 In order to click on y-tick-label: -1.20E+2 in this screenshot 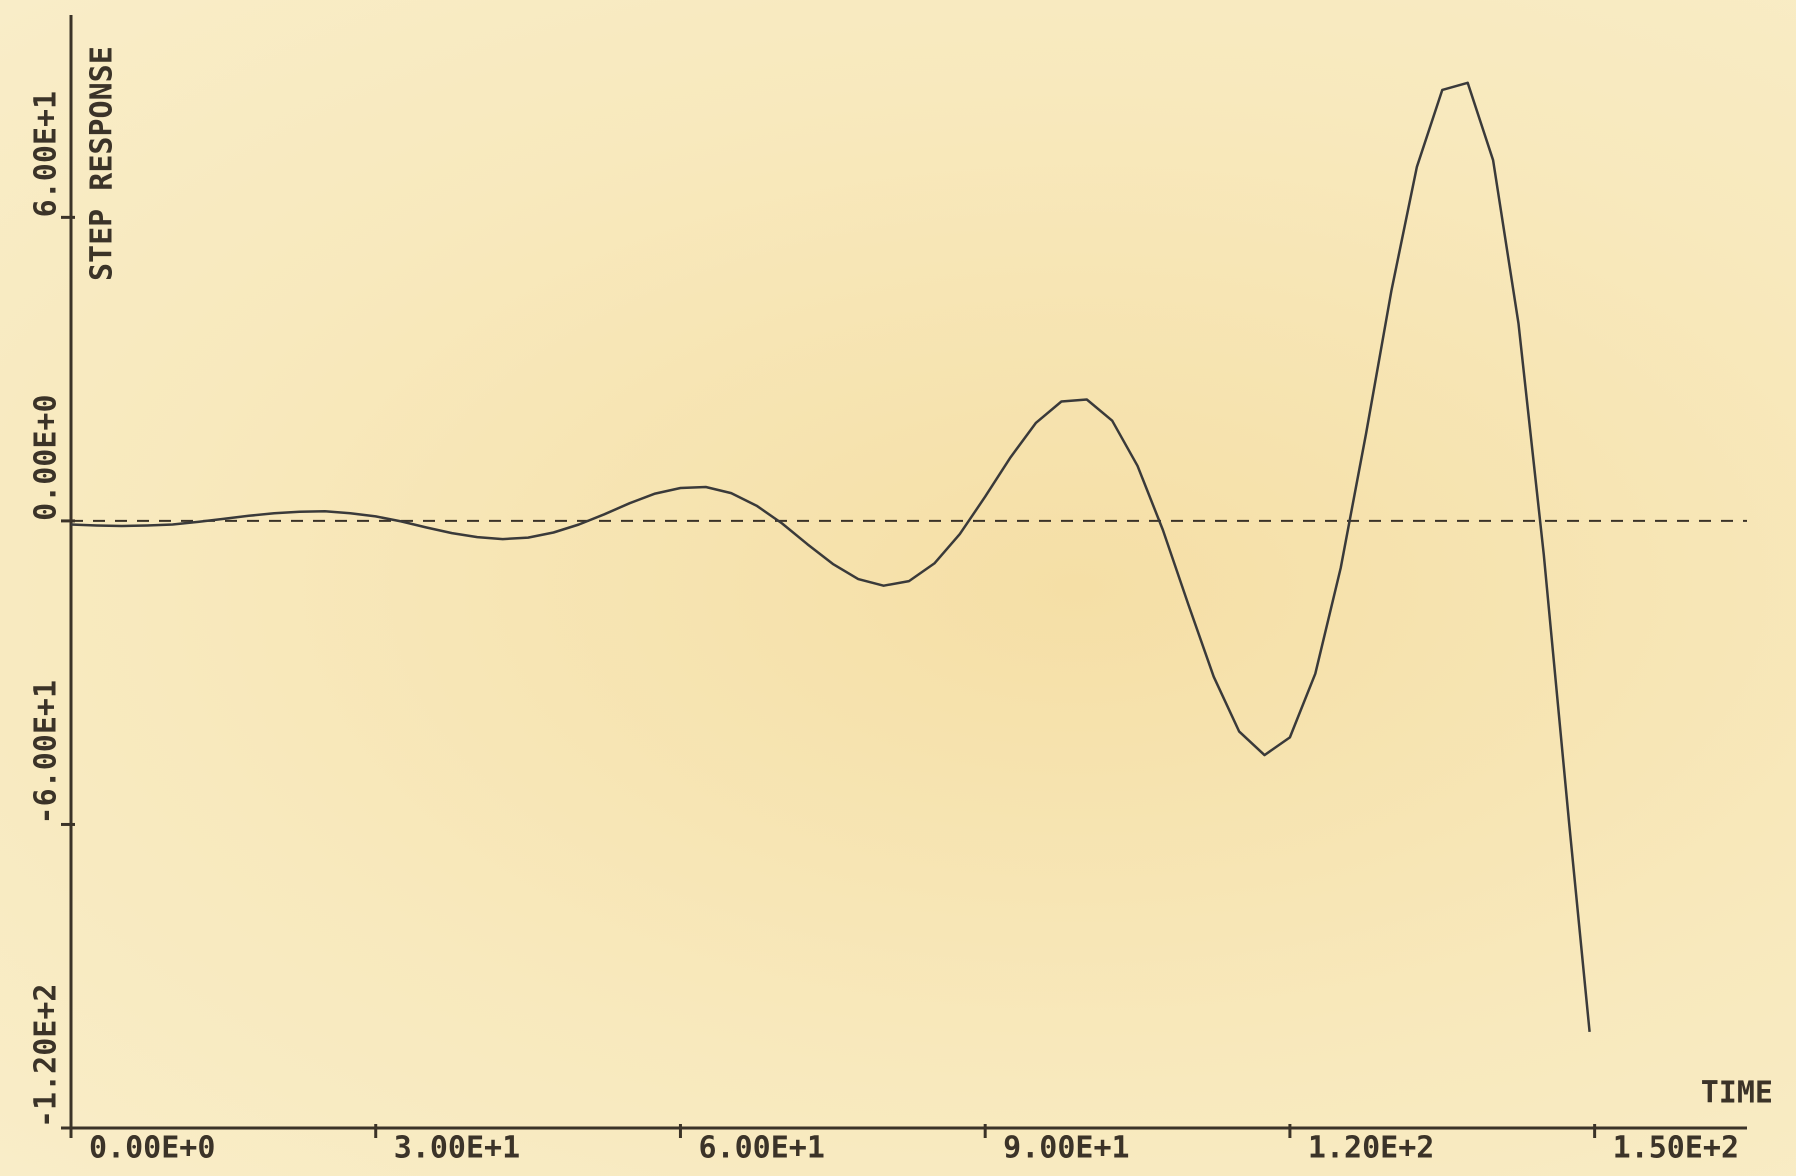, I will do `click(46, 1056)`.